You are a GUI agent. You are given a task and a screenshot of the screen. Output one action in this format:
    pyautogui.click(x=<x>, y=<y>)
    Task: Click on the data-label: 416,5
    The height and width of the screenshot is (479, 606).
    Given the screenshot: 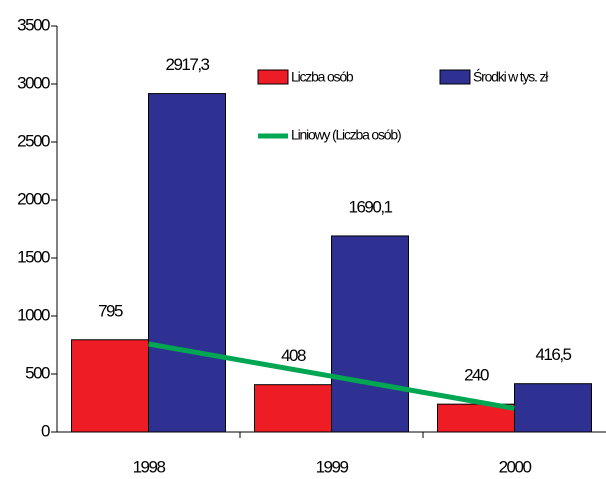 What is the action you would take?
    pyautogui.click(x=553, y=354)
    